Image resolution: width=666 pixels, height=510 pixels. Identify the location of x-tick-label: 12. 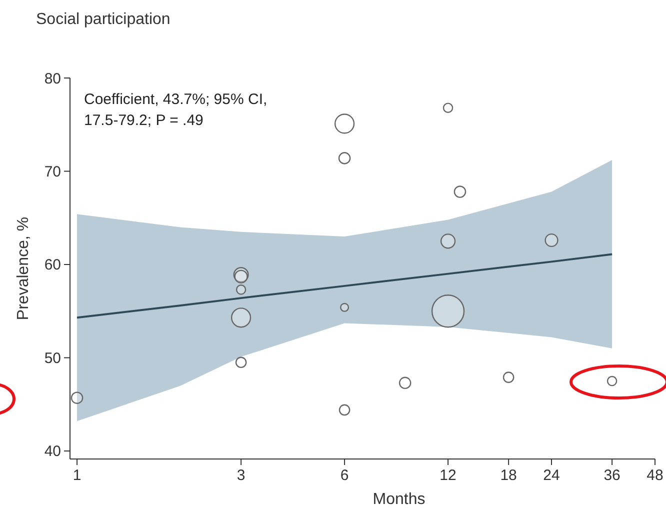
(448, 475).